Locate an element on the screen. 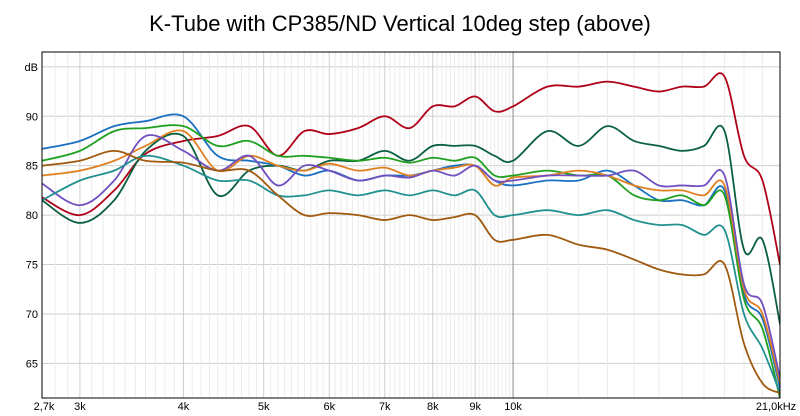 Image resolution: width=800 pixels, height=416 pixels. x-tick-label: 10k is located at coordinates (513, 407).